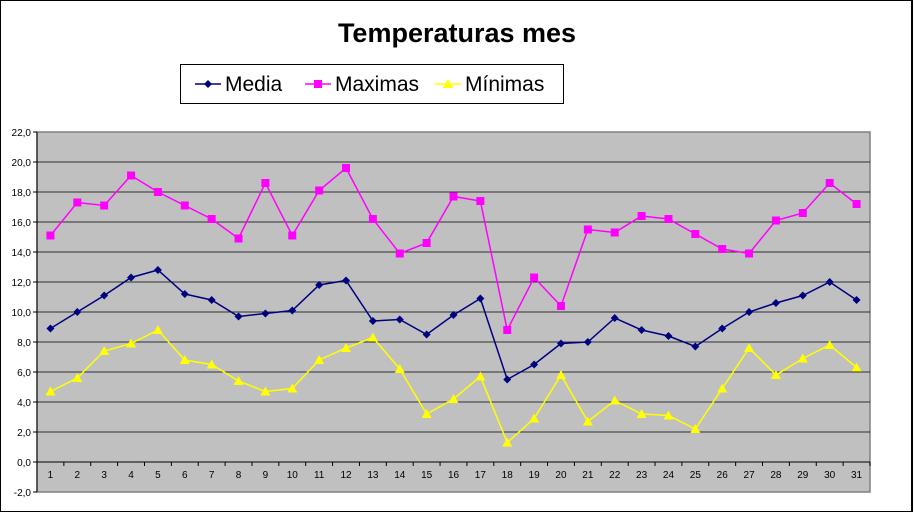 This screenshot has height=512, width=914. Describe the element at coordinates (669, 475) in the screenshot. I see `x-tick-label: 24` at that location.